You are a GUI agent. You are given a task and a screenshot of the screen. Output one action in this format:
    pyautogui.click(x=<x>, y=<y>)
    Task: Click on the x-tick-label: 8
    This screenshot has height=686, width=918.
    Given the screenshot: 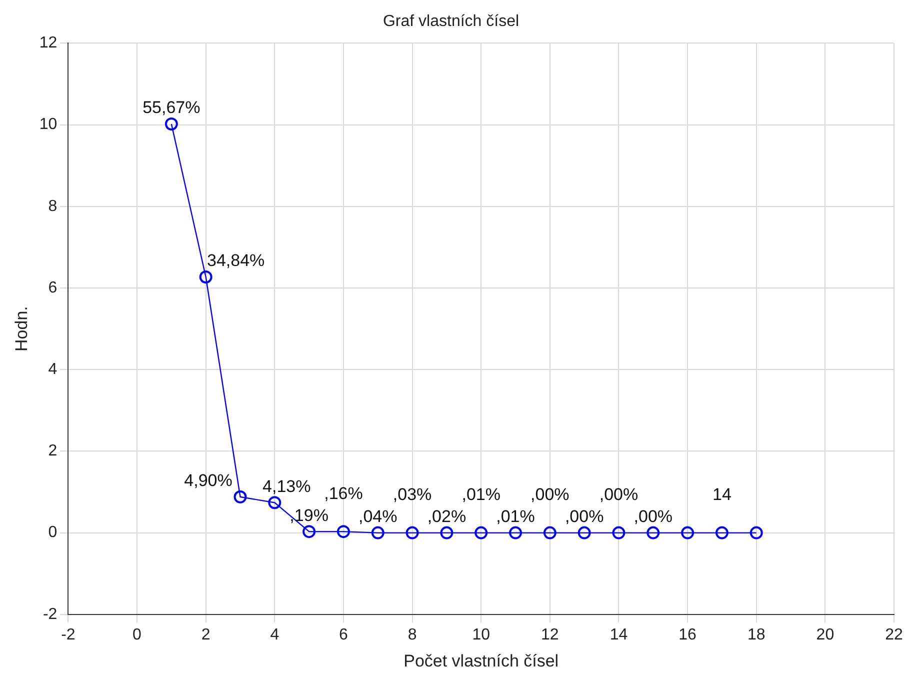 What is the action you would take?
    pyautogui.click(x=412, y=635)
    